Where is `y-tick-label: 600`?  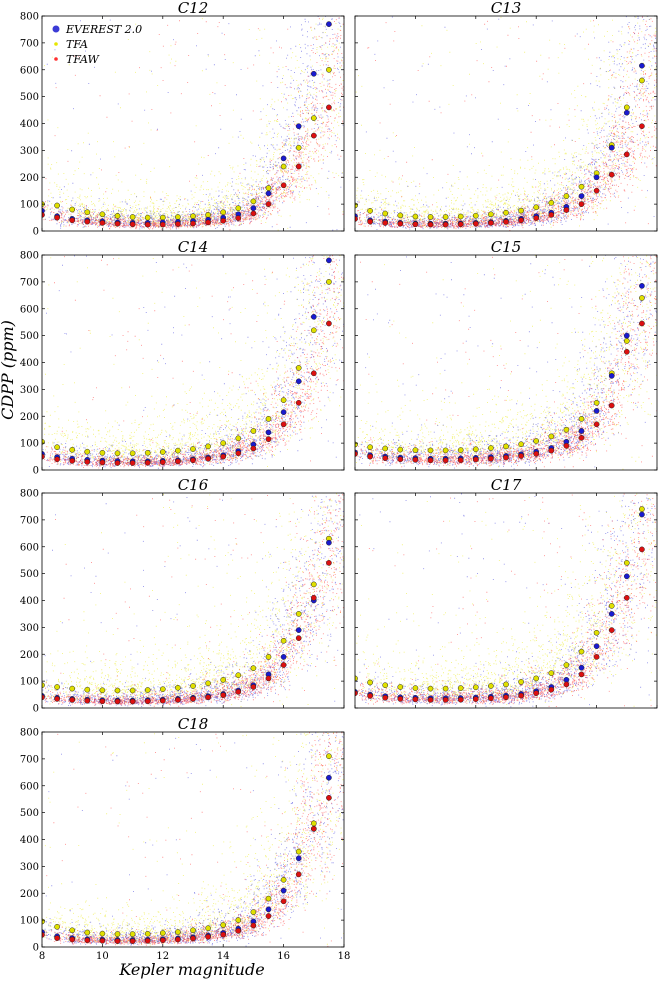
y-tick-label: 600 is located at coordinates (29, 70).